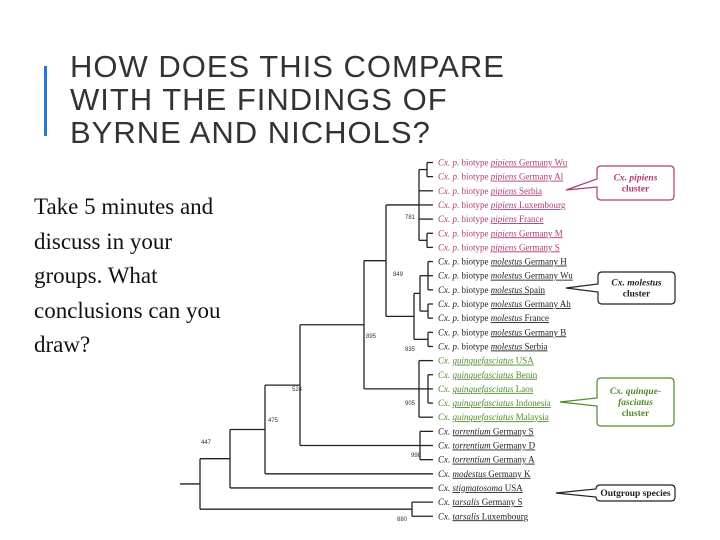 Image resolution: width=720 pixels, height=540 pixels. I want to click on bootstrap-value: 880, so click(402, 520).